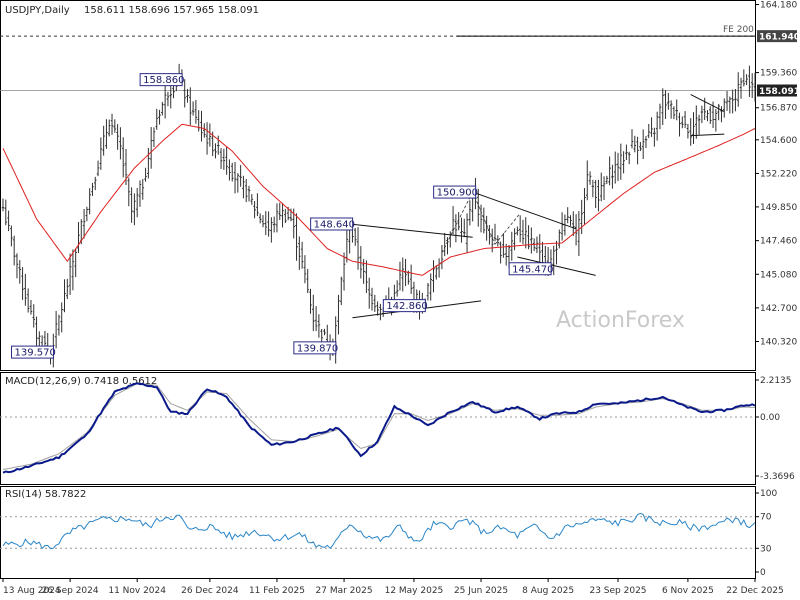 This screenshot has height=600, width=800. I want to click on x-tick-label-2: 11 Nov 2024, so click(137, 591).